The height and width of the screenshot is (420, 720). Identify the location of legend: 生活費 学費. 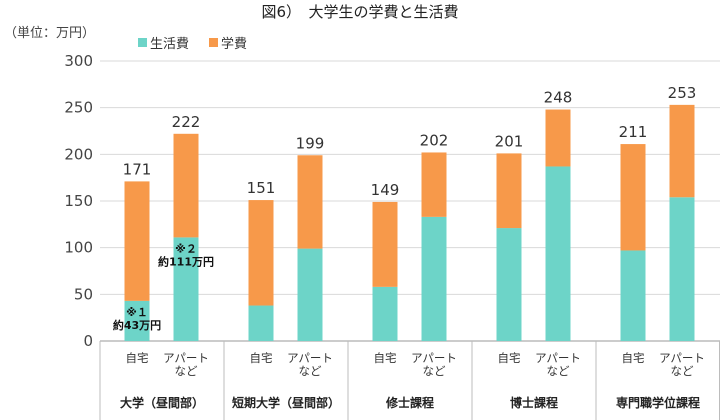
(192, 44).